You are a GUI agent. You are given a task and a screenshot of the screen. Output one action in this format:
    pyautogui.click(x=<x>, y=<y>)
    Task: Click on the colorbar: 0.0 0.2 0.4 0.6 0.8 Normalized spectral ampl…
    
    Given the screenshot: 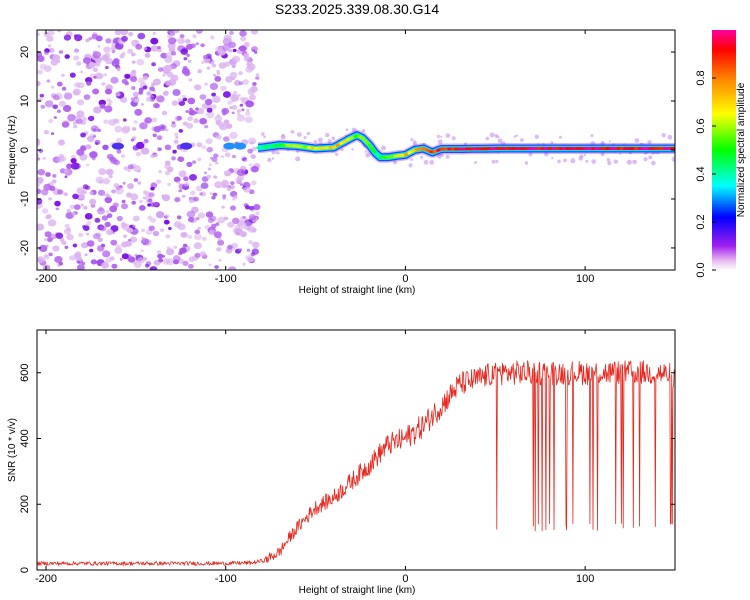 What is the action you would take?
    pyautogui.click(x=721, y=154)
    